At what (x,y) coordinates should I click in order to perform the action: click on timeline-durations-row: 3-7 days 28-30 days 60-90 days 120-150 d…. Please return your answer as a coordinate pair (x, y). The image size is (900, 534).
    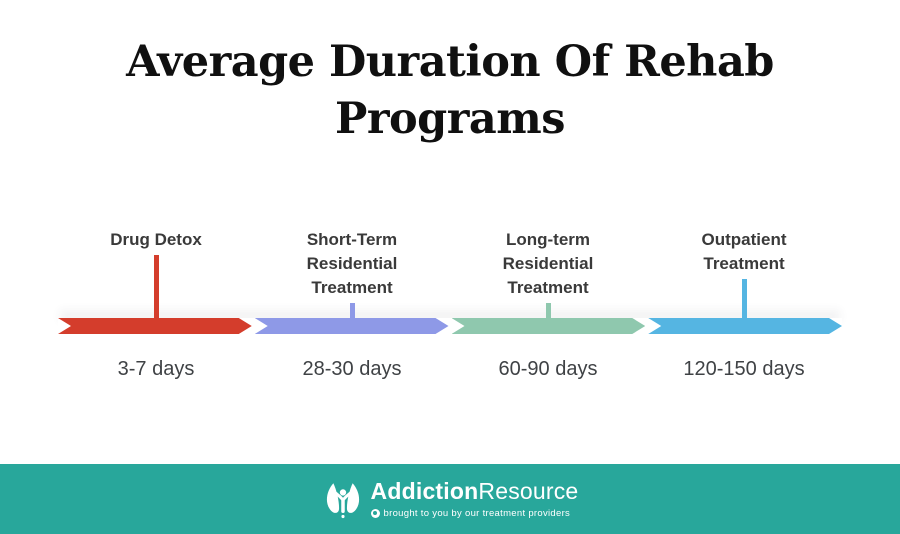
    Looking at the image, I should click on (450, 369).